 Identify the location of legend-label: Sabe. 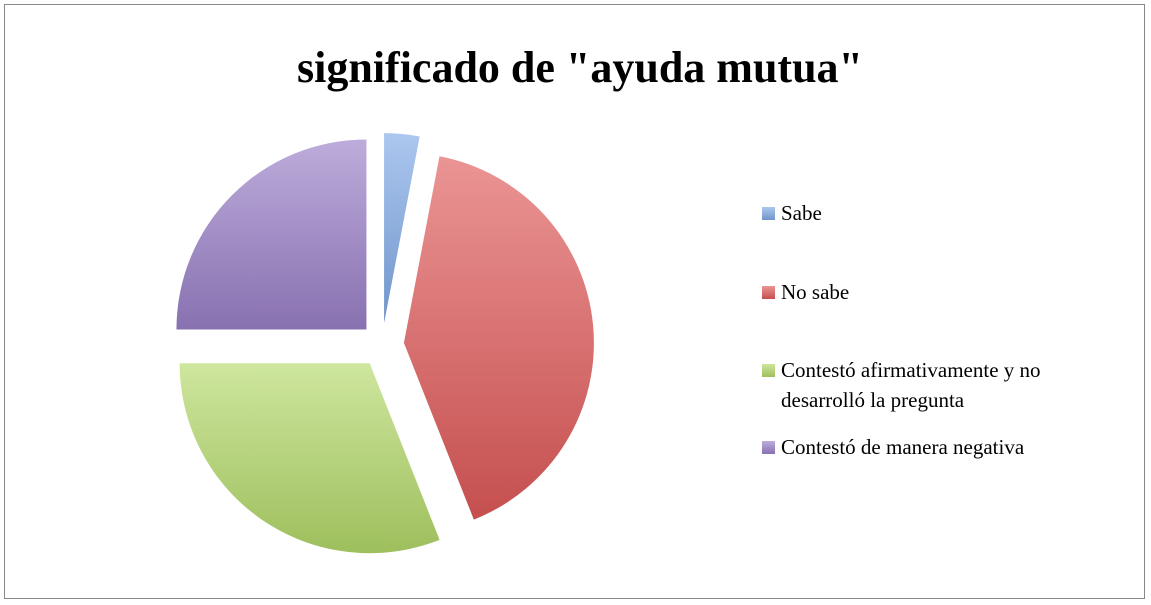
(801, 213).